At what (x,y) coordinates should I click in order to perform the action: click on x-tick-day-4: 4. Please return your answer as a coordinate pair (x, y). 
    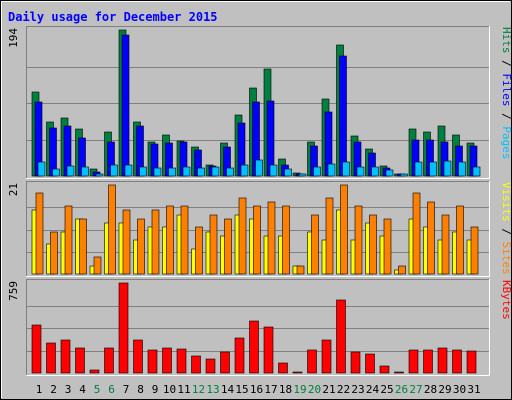
    Looking at the image, I should click on (82, 389).